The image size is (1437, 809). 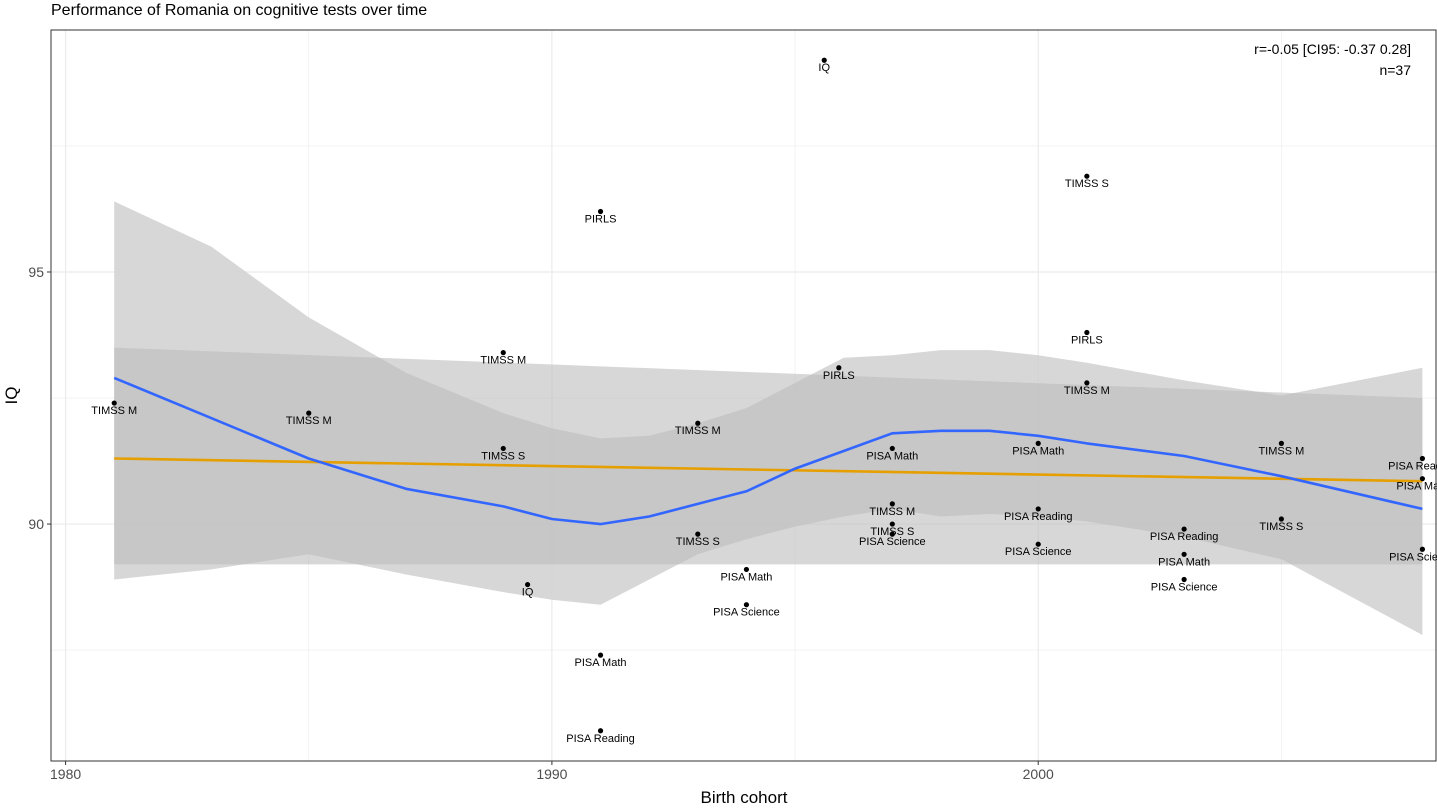 I want to click on x-axis-title: Birth cohort, so click(x=744, y=797).